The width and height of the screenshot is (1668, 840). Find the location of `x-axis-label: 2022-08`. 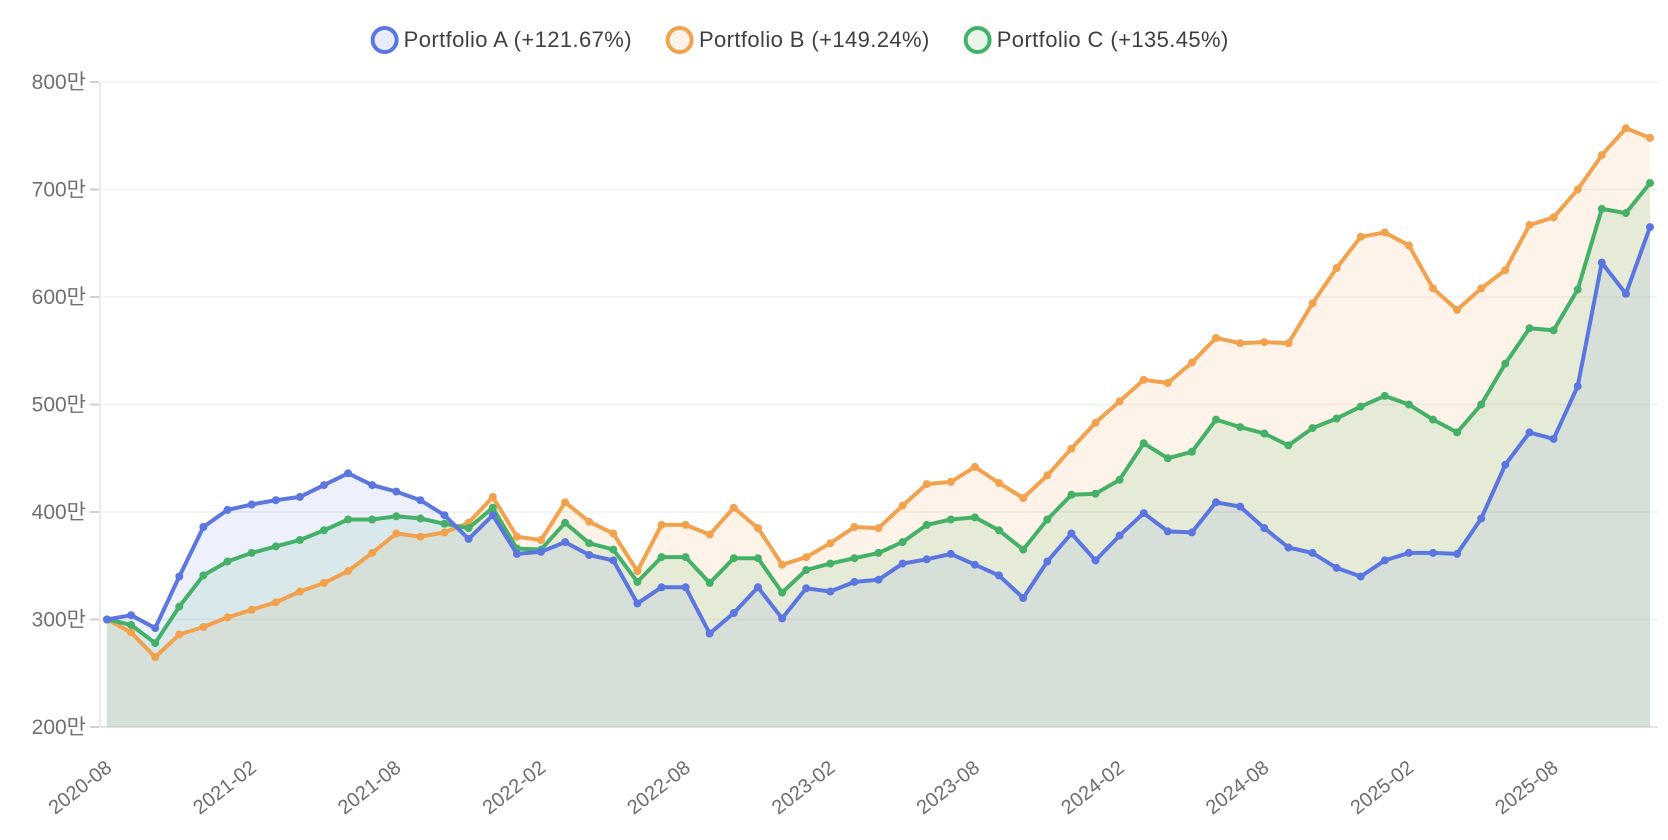

x-axis-label: 2022-08 is located at coordinates (658, 788).